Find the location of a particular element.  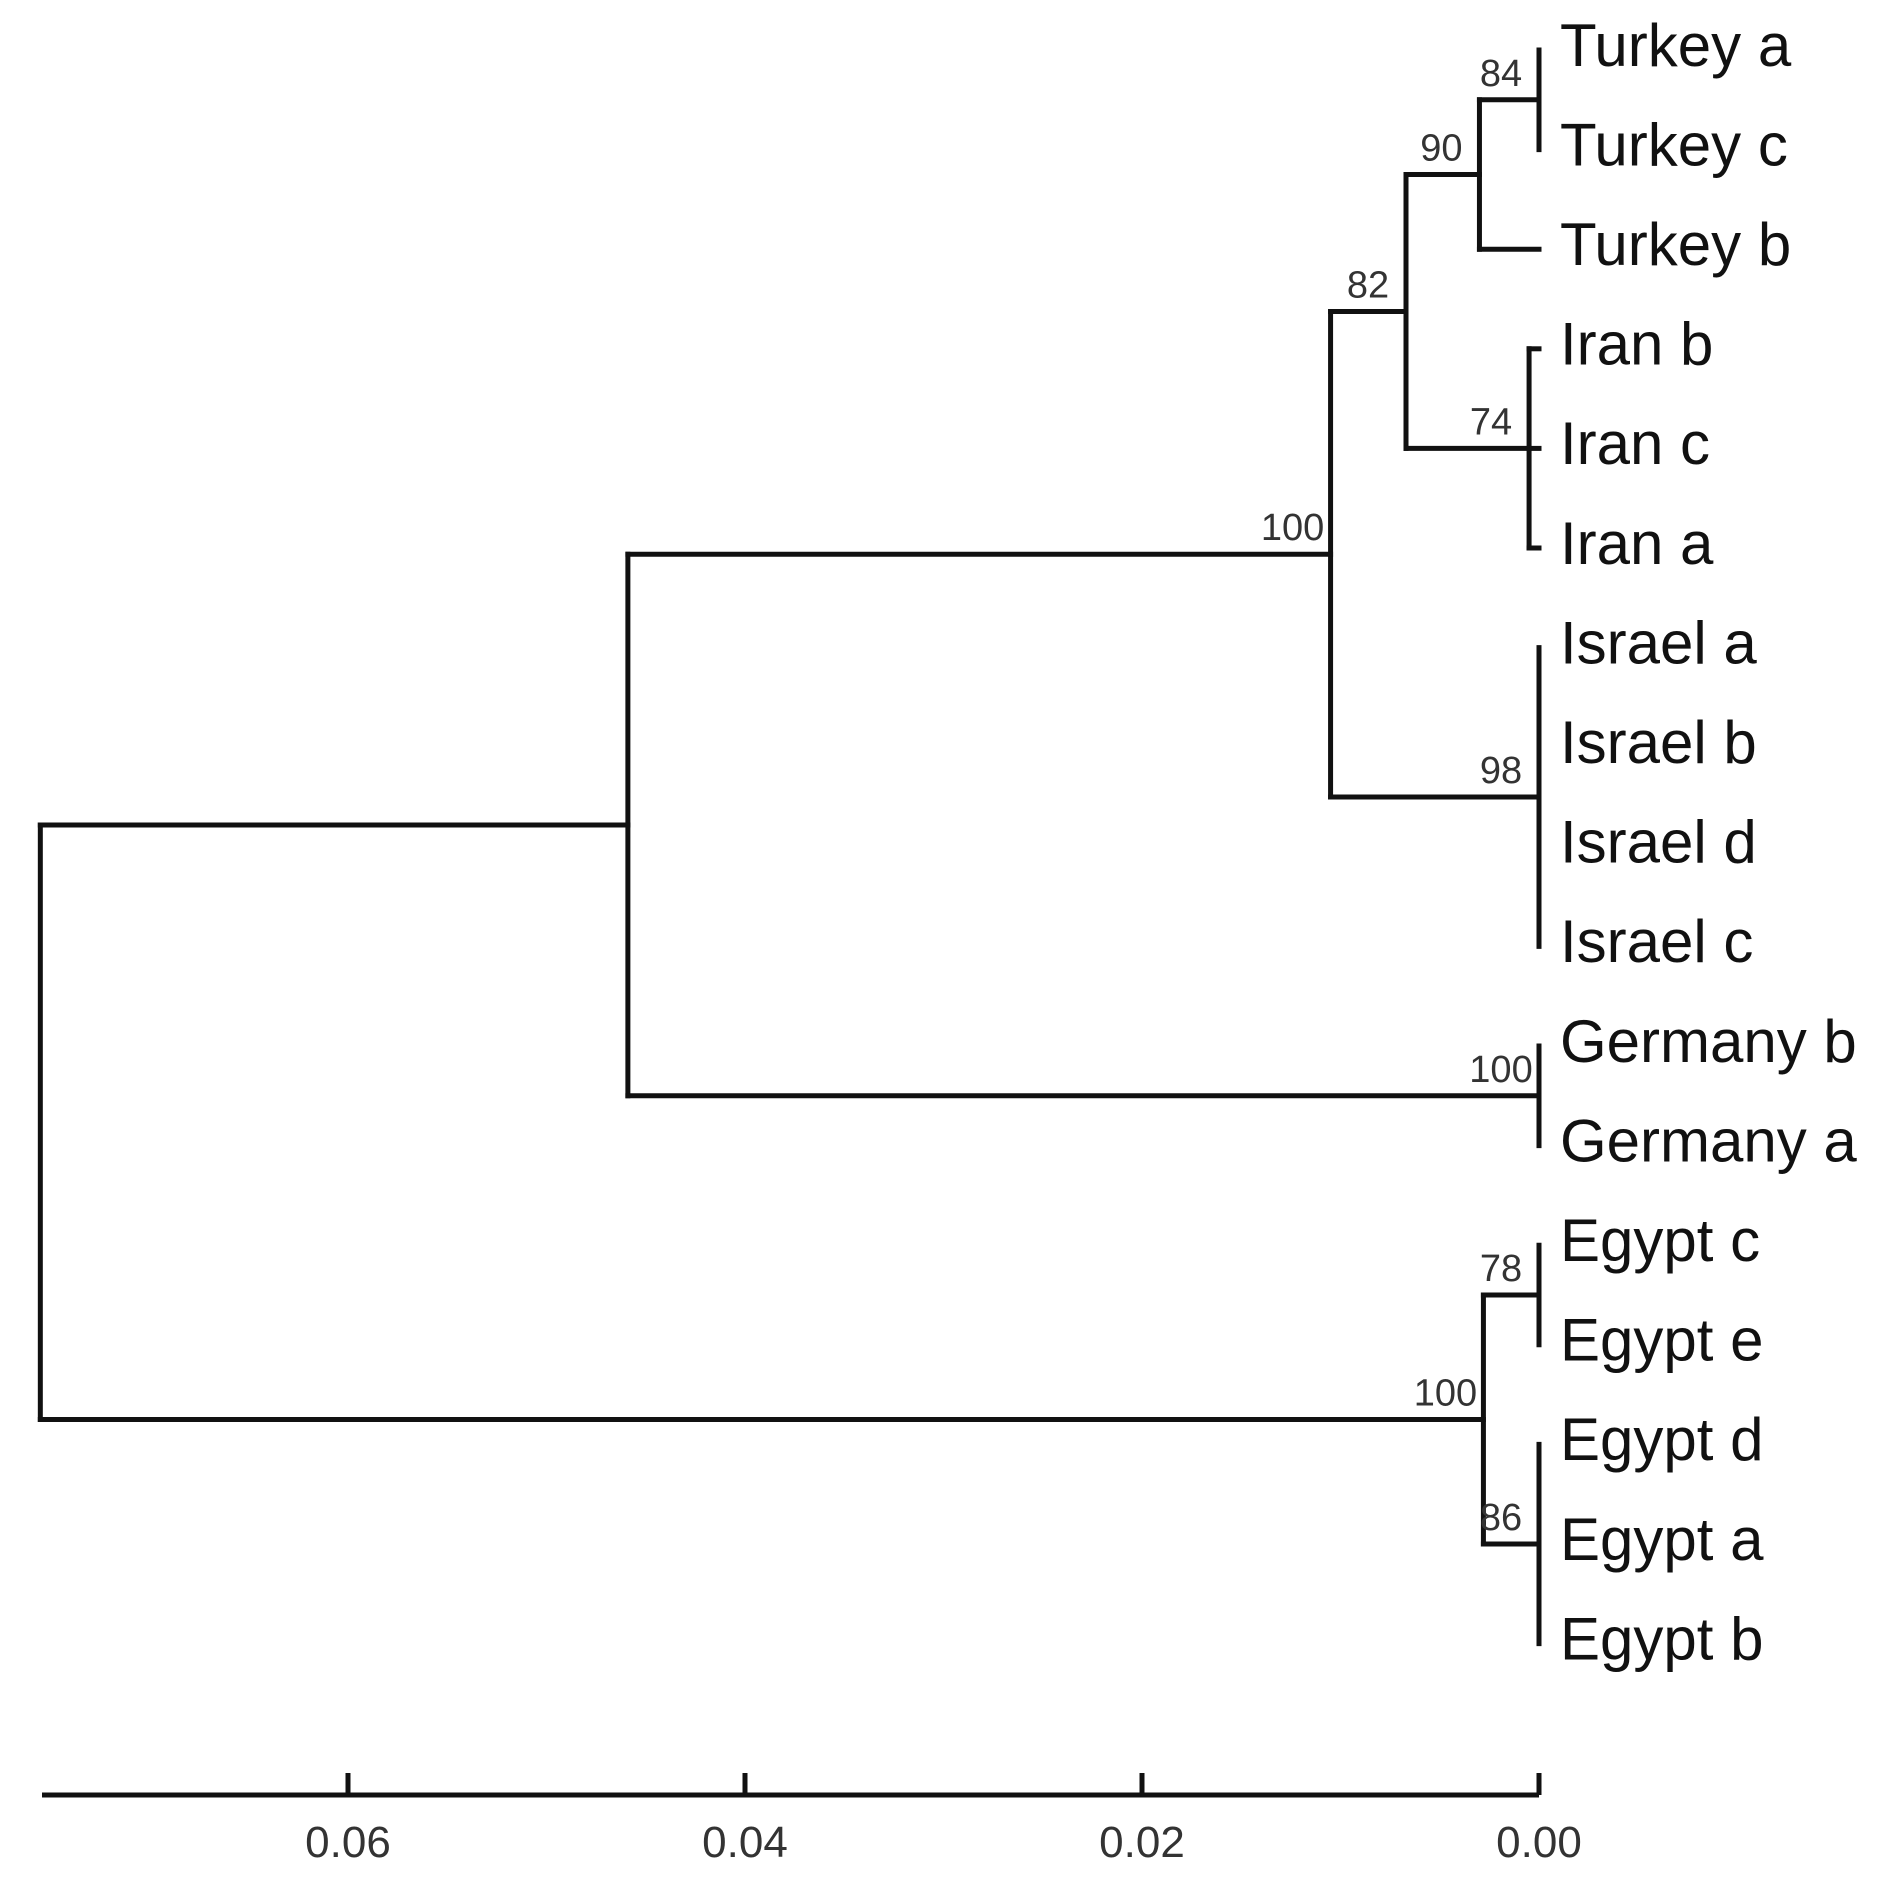

leaf-label-turkey-c: Turkey c is located at coordinates (1674, 144).